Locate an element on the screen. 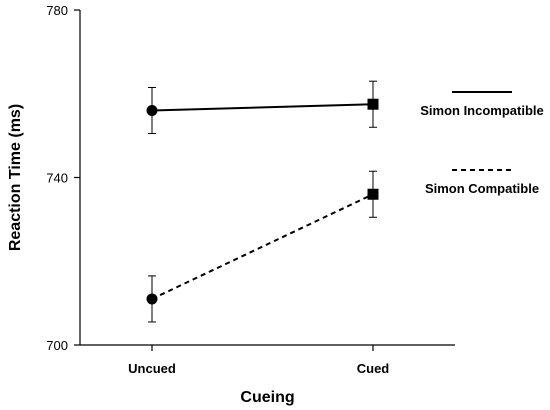  x-tick-label: Uncued is located at coordinates (152, 368).